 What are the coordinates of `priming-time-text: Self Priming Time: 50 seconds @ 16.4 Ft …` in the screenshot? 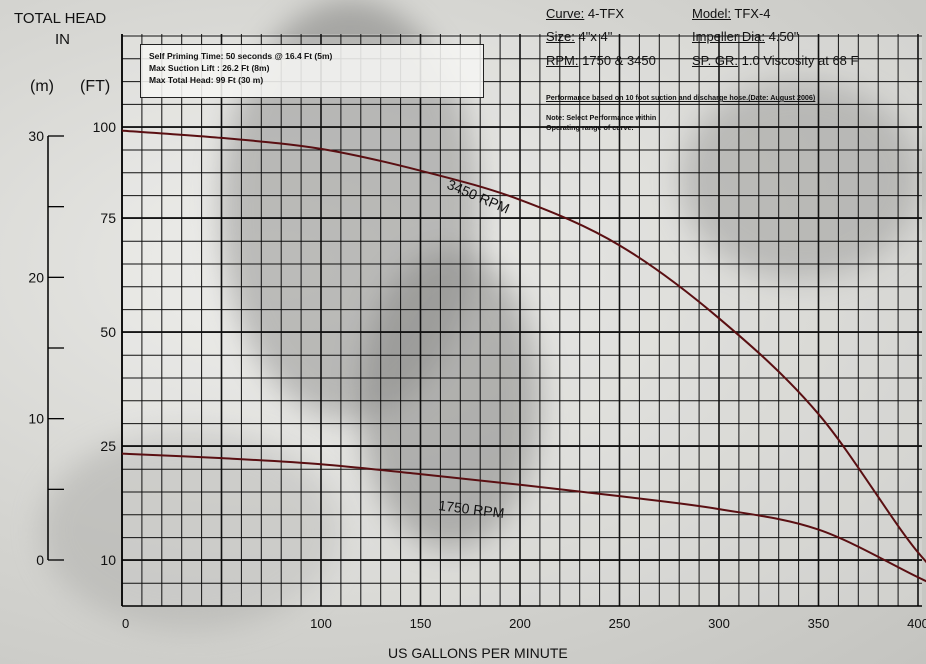 It's located at (241, 56).